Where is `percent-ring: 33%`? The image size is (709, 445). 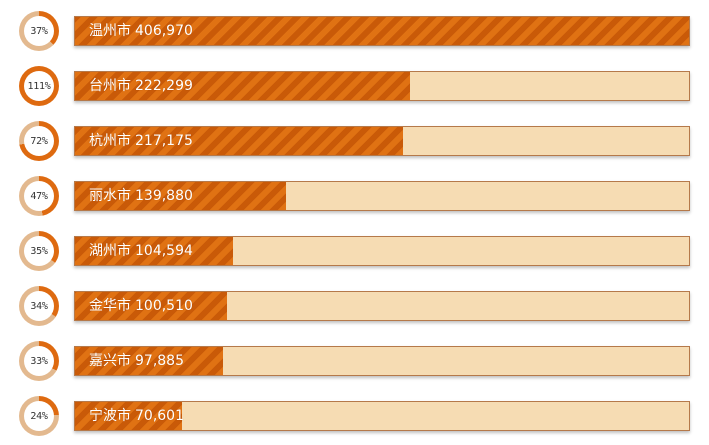 percent-ring: 33% is located at coordinates (39, 361).